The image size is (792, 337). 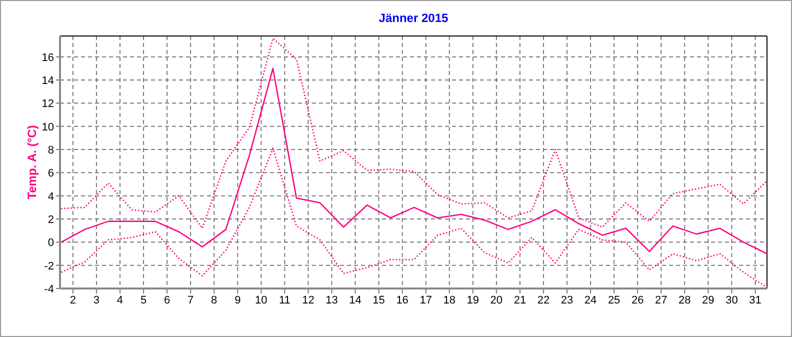 What do you see at coordinates (237, 300) in the screenshot?
I see `x-tick-label: 9` at bounding box center [237, 300].